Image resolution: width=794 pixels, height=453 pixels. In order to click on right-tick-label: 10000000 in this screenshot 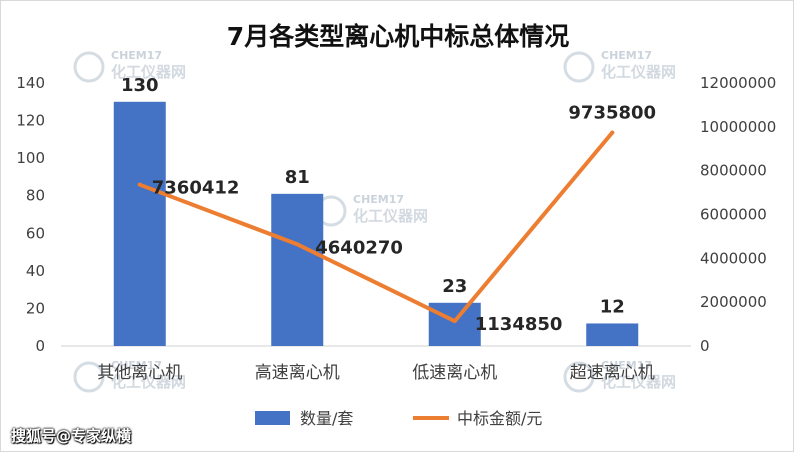, I will do `click(738, 127)`.